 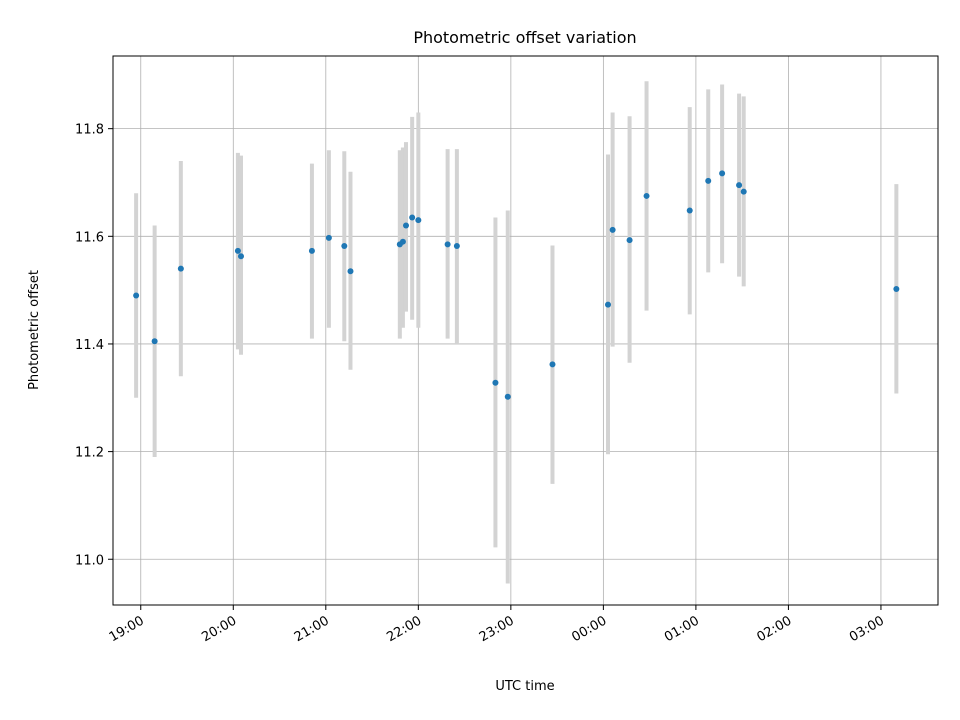 I want to click on y-tick-label: 11.6, so click(x=89, y=237).